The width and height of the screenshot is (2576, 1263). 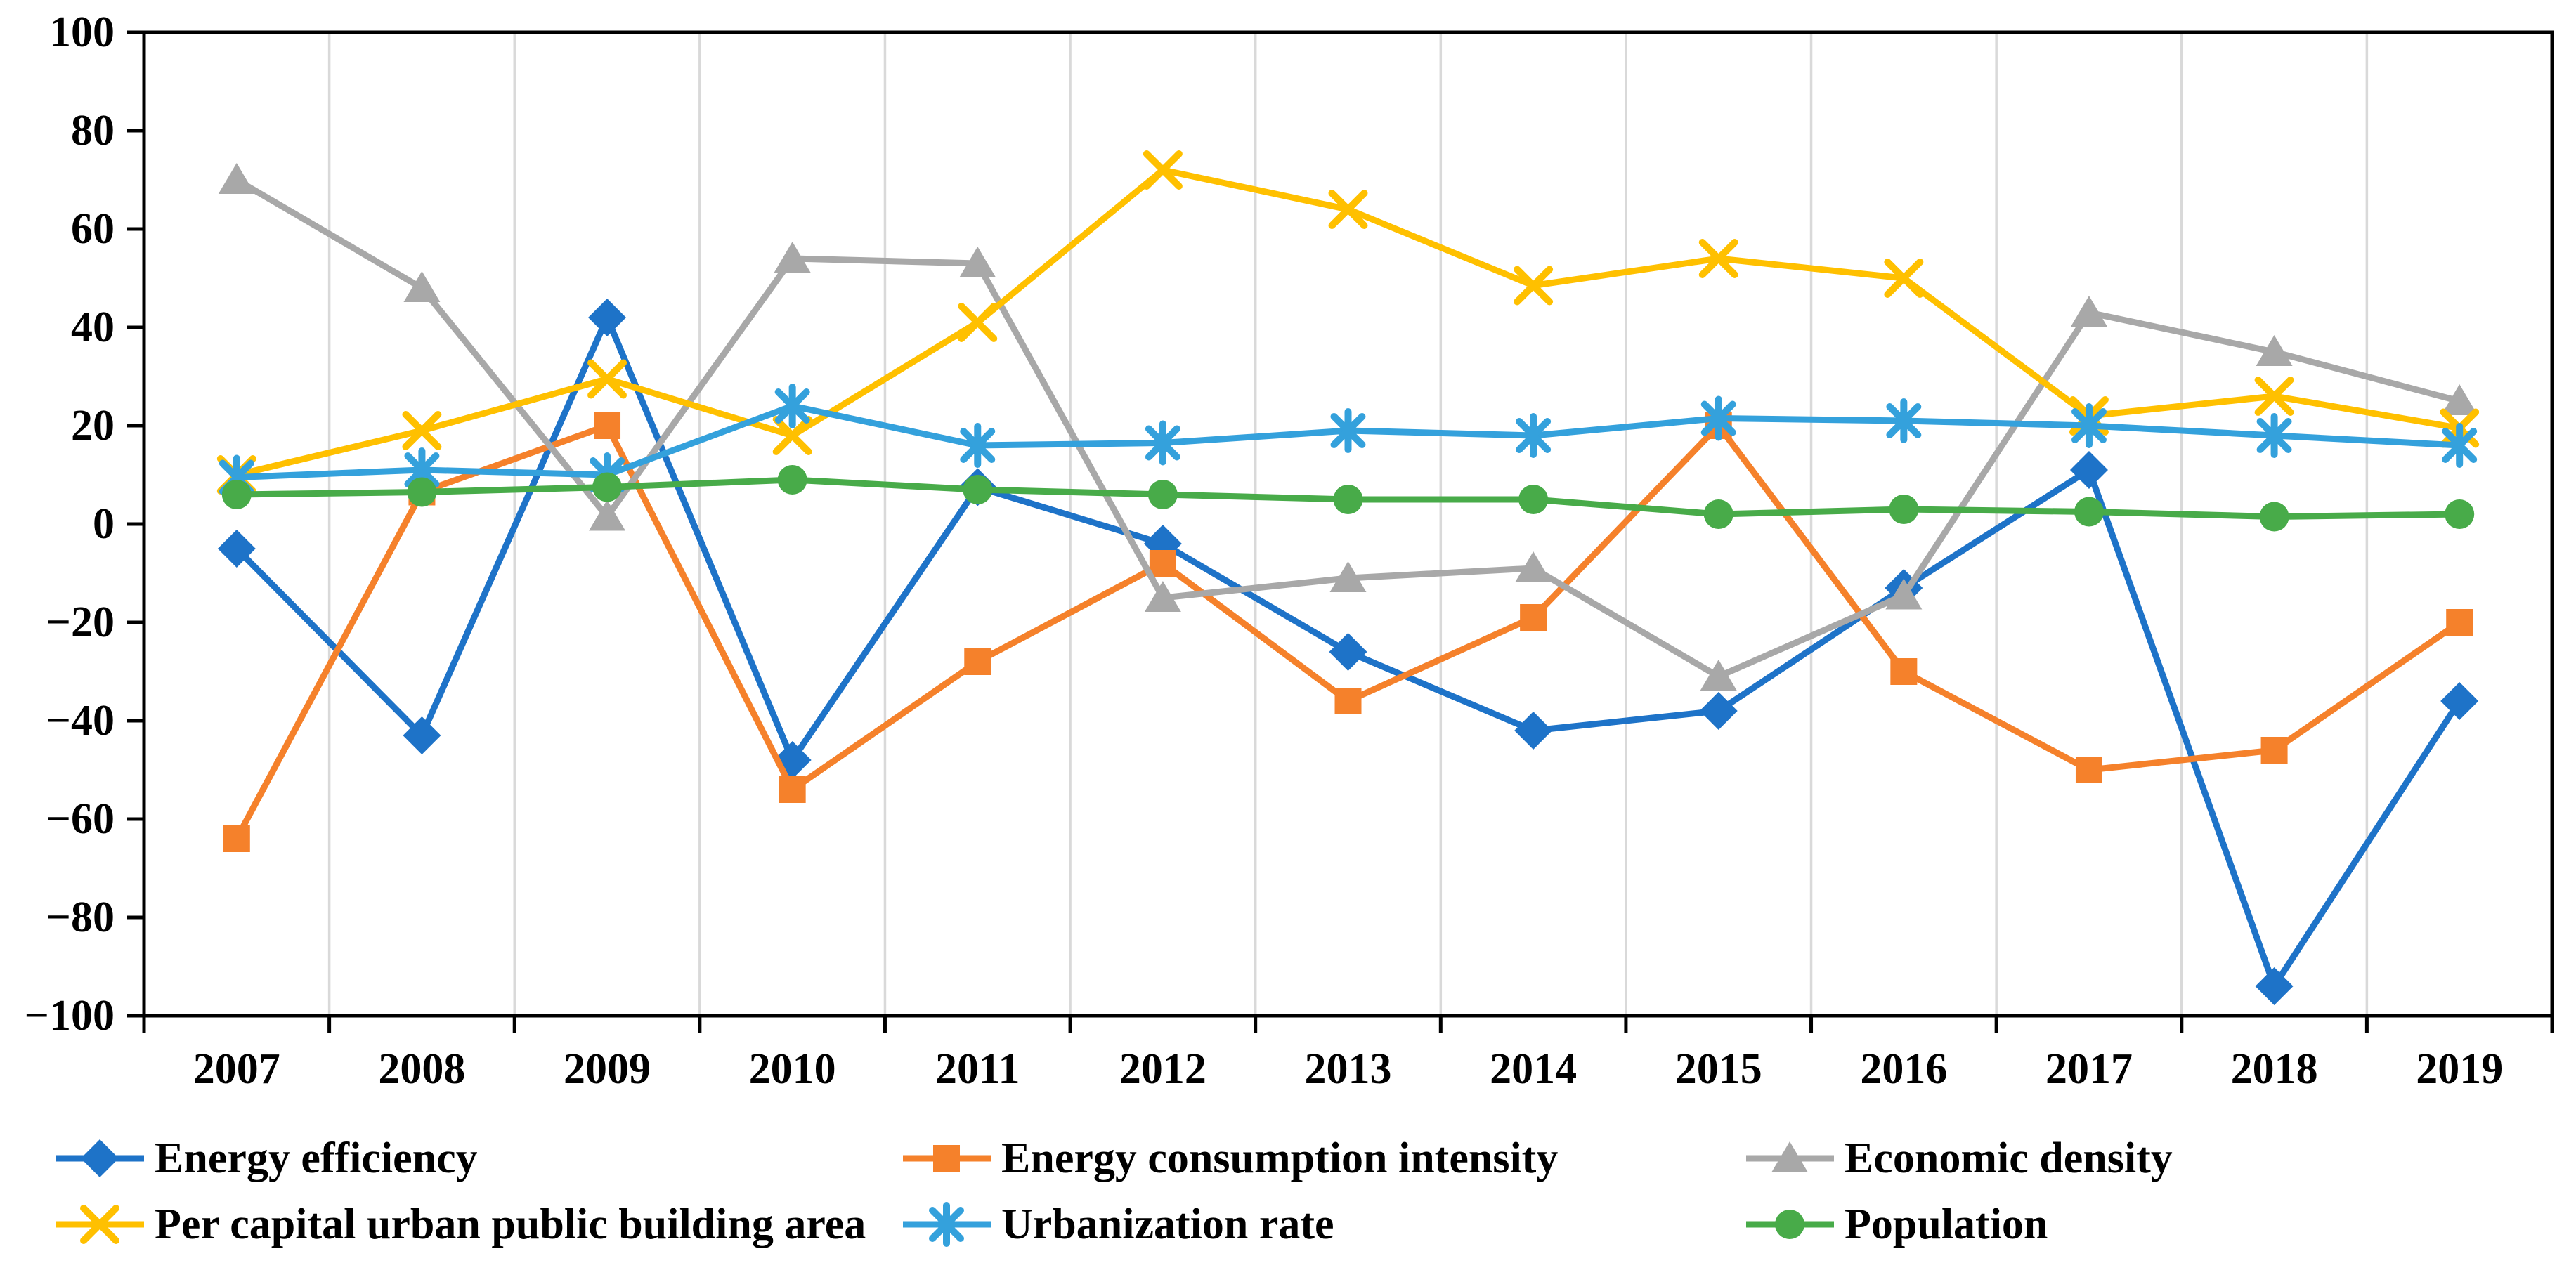 What do you see at coordinates (2459, 1069) in the screenshot?
I see `x-tick-label: 2019` at bounding box center [2459, 1069].